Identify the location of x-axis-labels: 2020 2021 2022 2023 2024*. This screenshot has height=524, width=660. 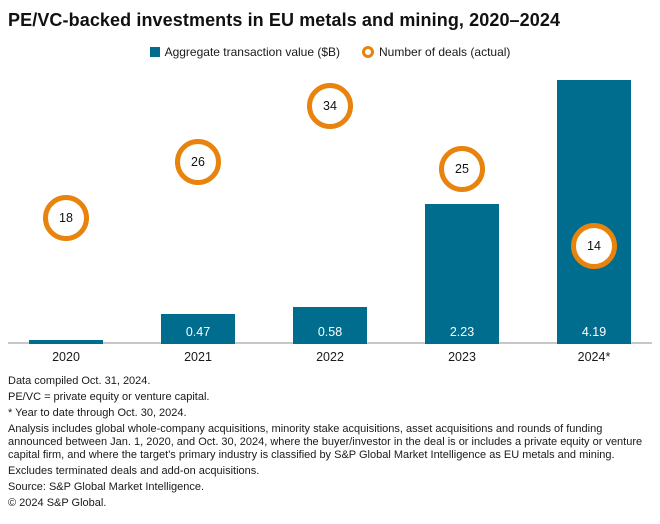
(330, 357).